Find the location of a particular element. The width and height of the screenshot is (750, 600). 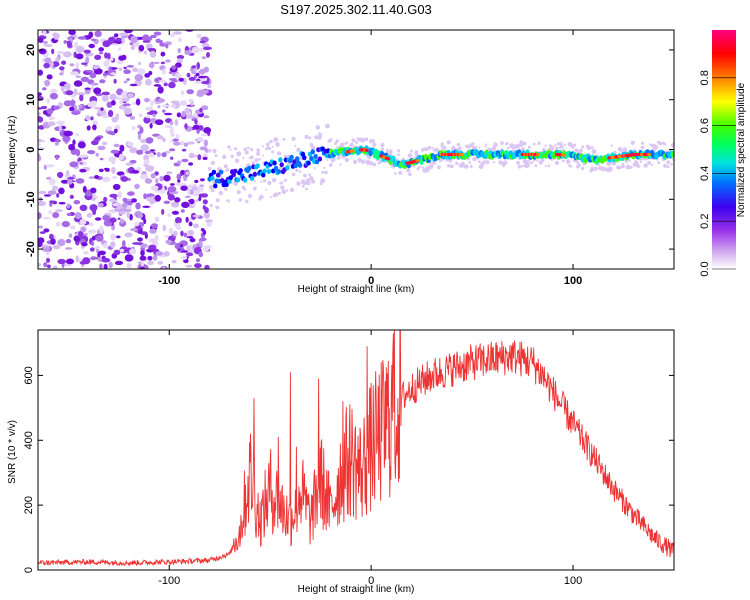

spectrogram-y-tick-label: 0 is located at coordinates (31, 149).